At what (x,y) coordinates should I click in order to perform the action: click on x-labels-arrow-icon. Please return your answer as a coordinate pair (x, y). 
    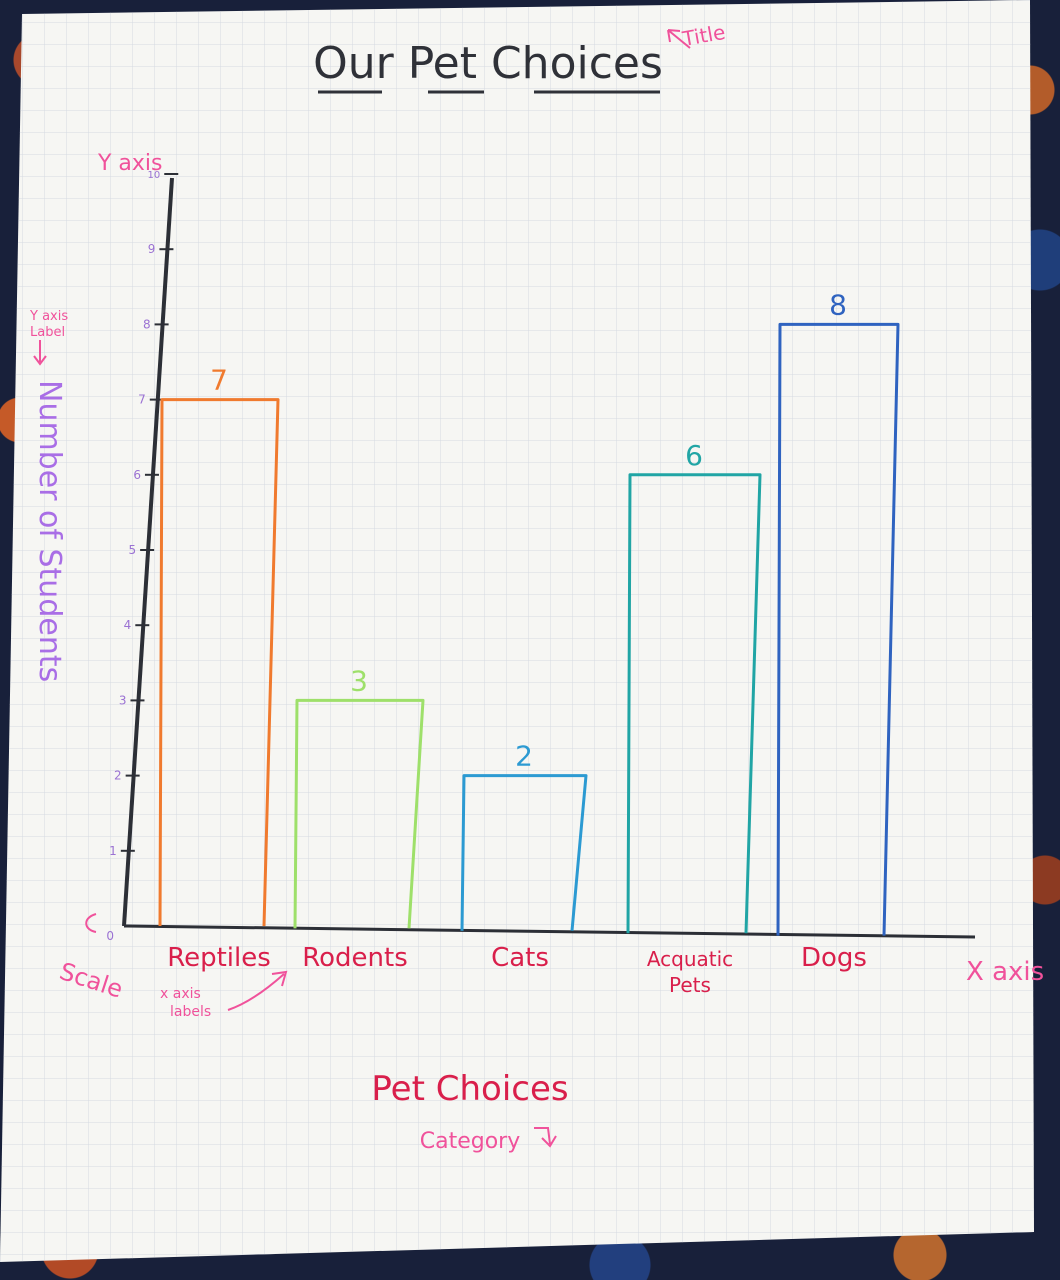
    Looking at the image, I should click on (257, 990).